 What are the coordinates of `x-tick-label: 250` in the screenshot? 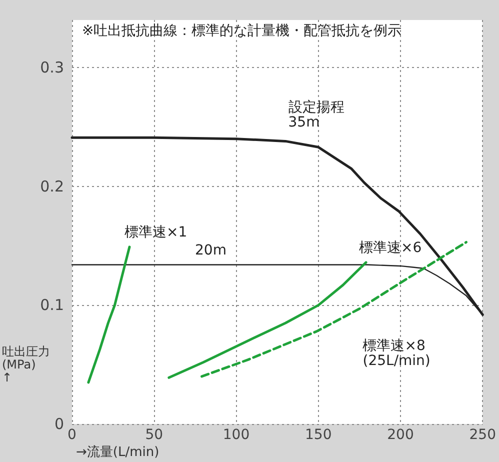 It's located at (482, 435).